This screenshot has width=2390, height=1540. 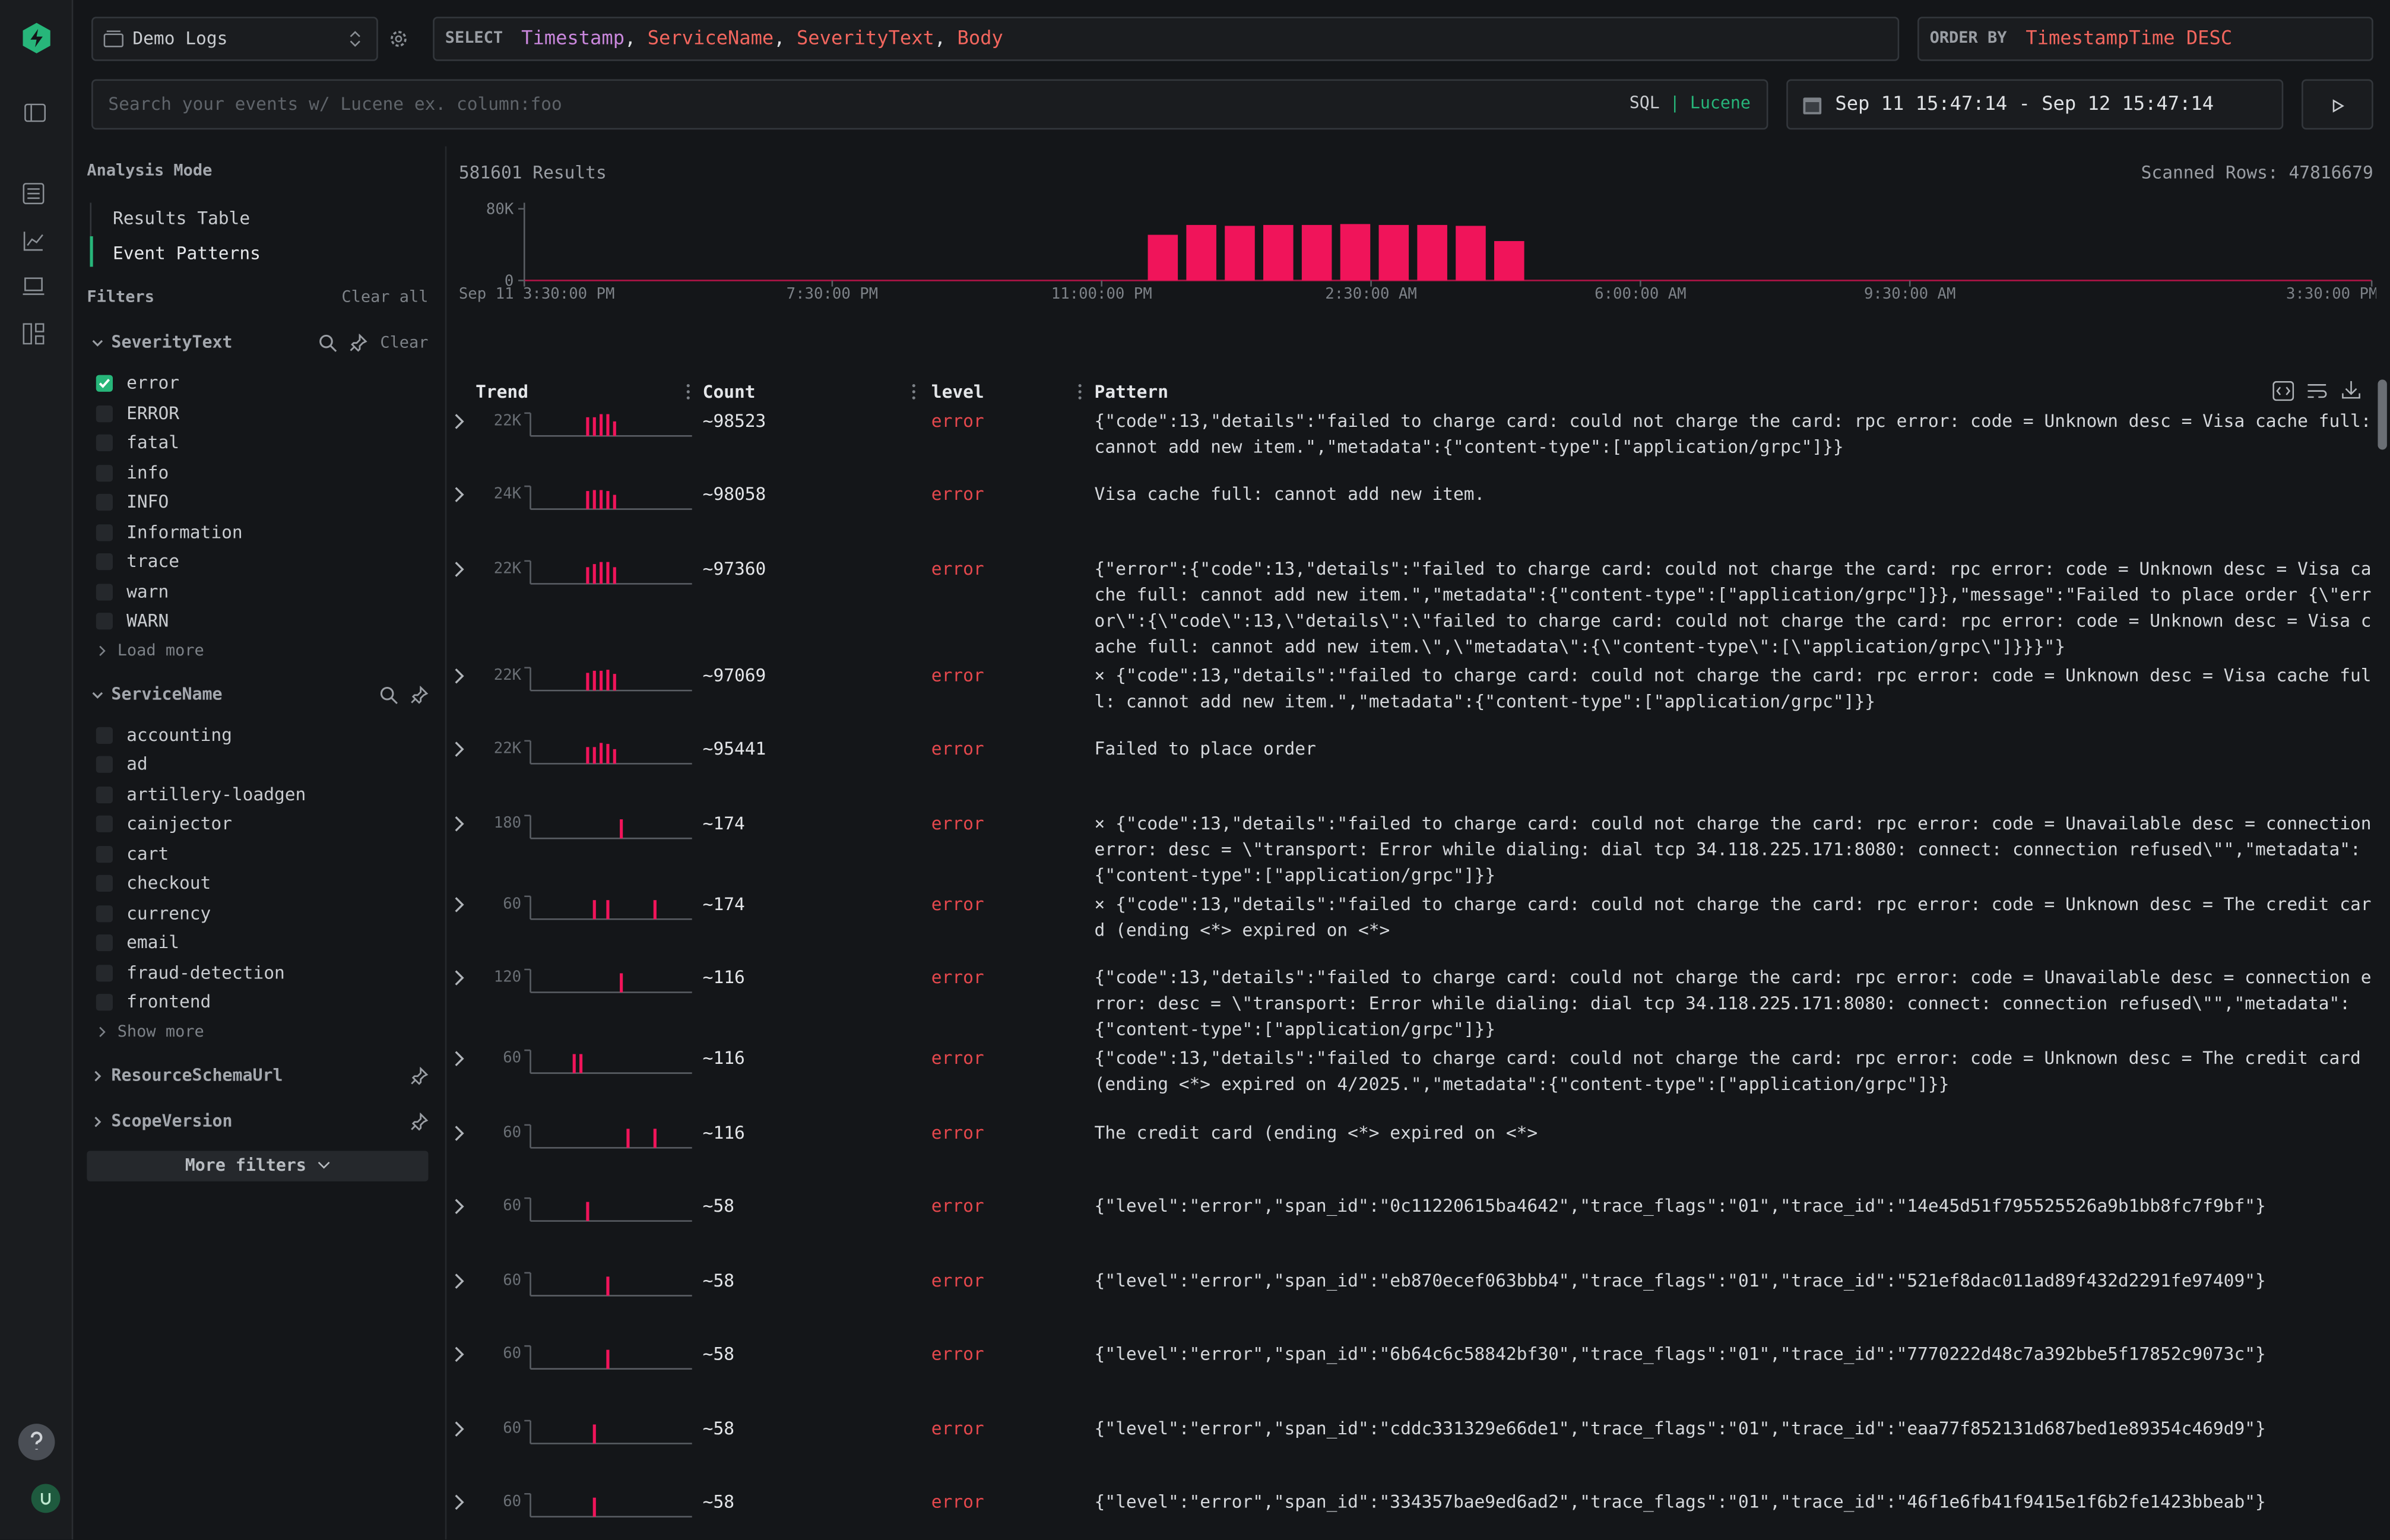 I want to click on filter-option: cart, so click(x=257, y=854).